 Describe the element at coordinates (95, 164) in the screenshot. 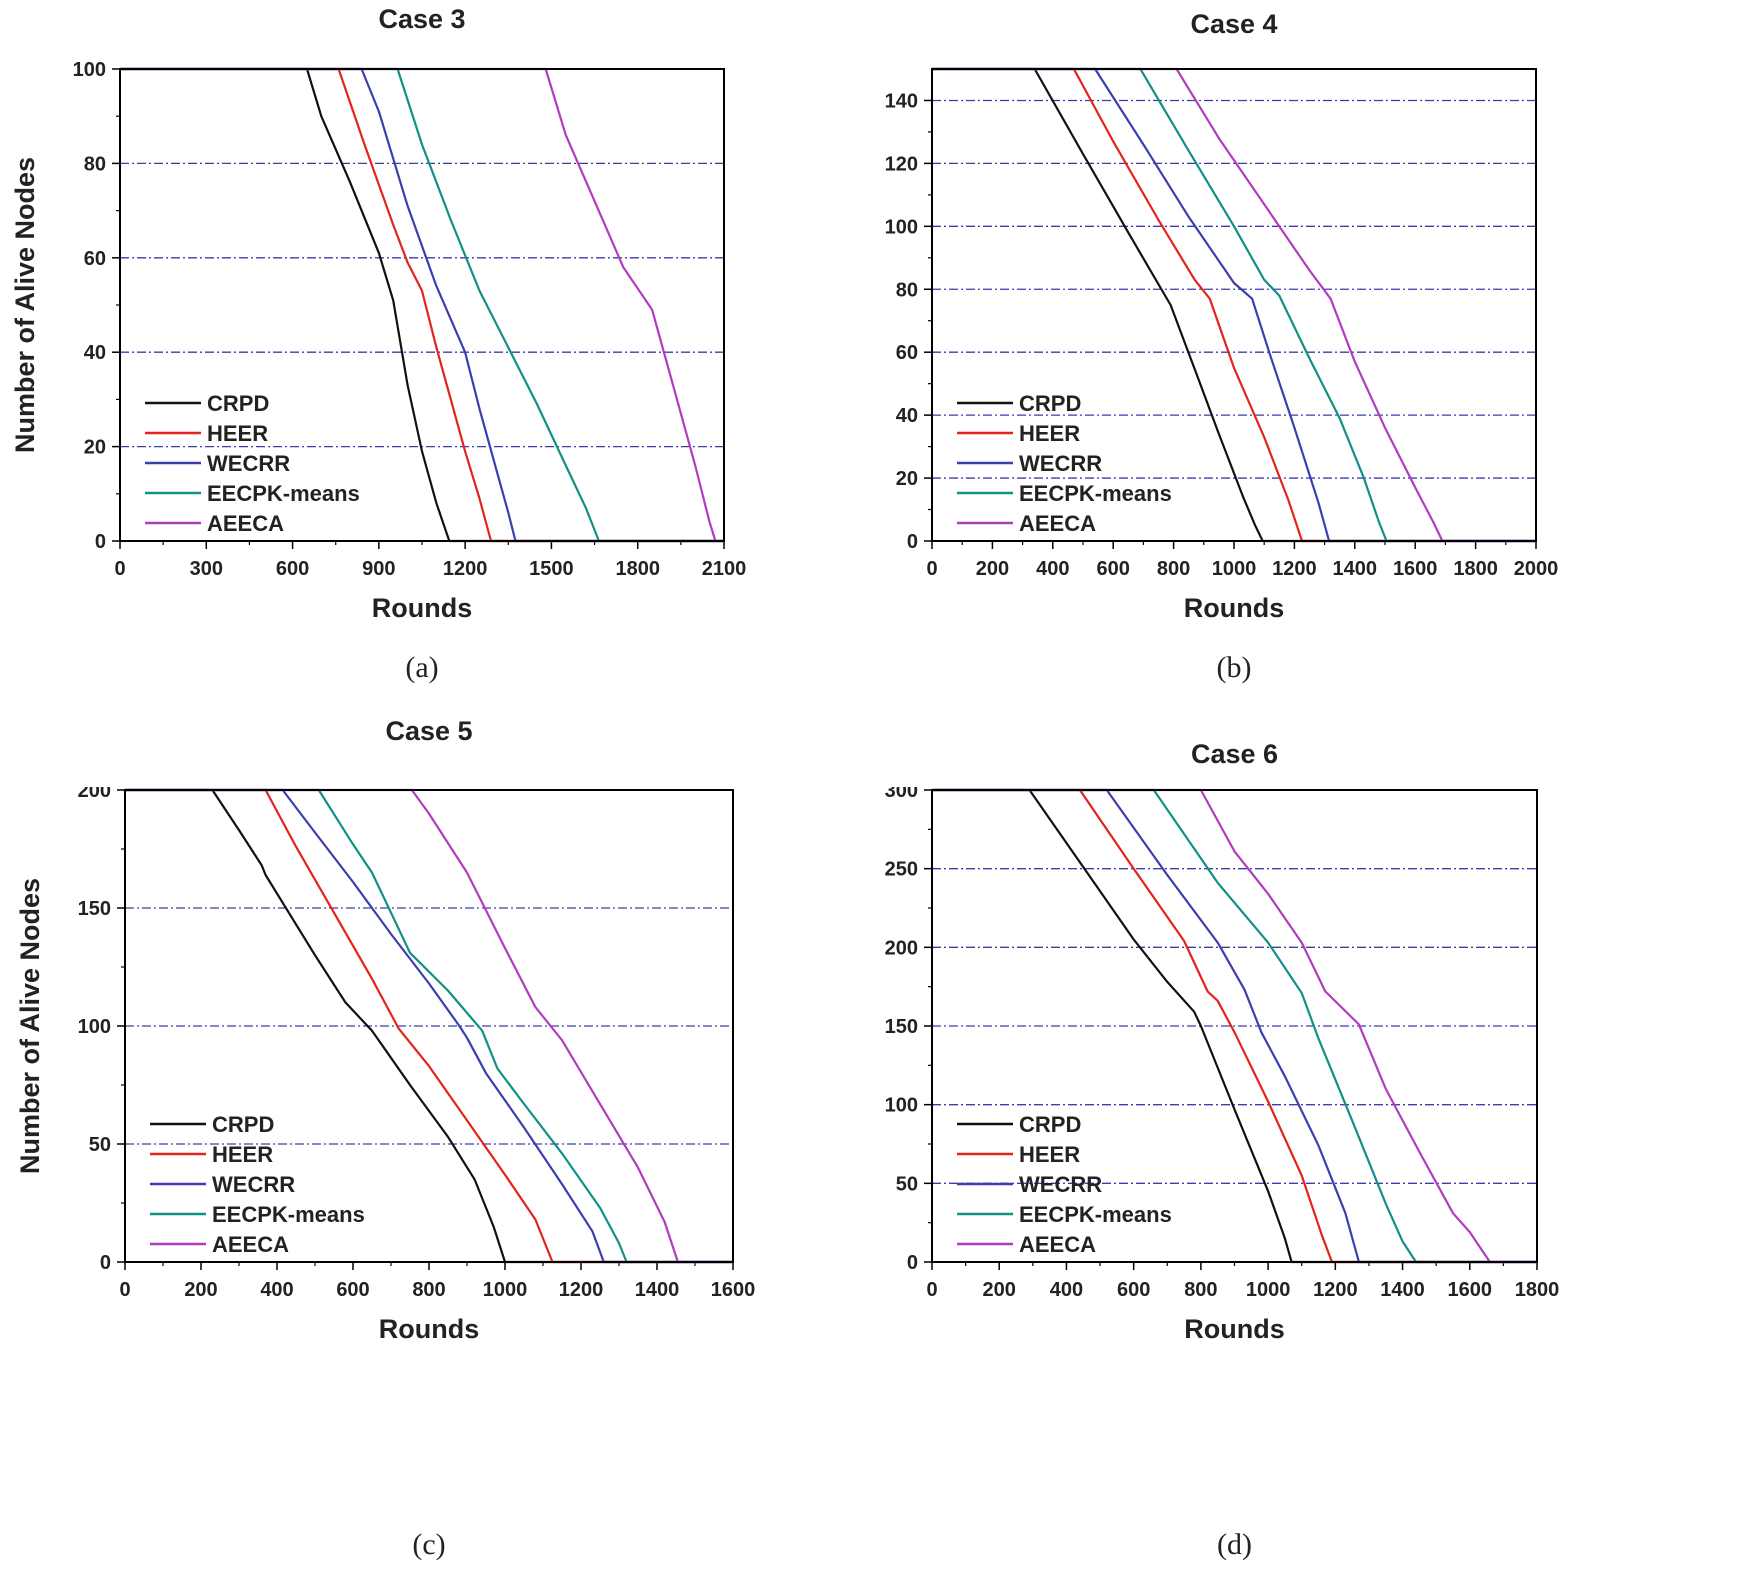

I see `y-tick-label: 80` at that location.